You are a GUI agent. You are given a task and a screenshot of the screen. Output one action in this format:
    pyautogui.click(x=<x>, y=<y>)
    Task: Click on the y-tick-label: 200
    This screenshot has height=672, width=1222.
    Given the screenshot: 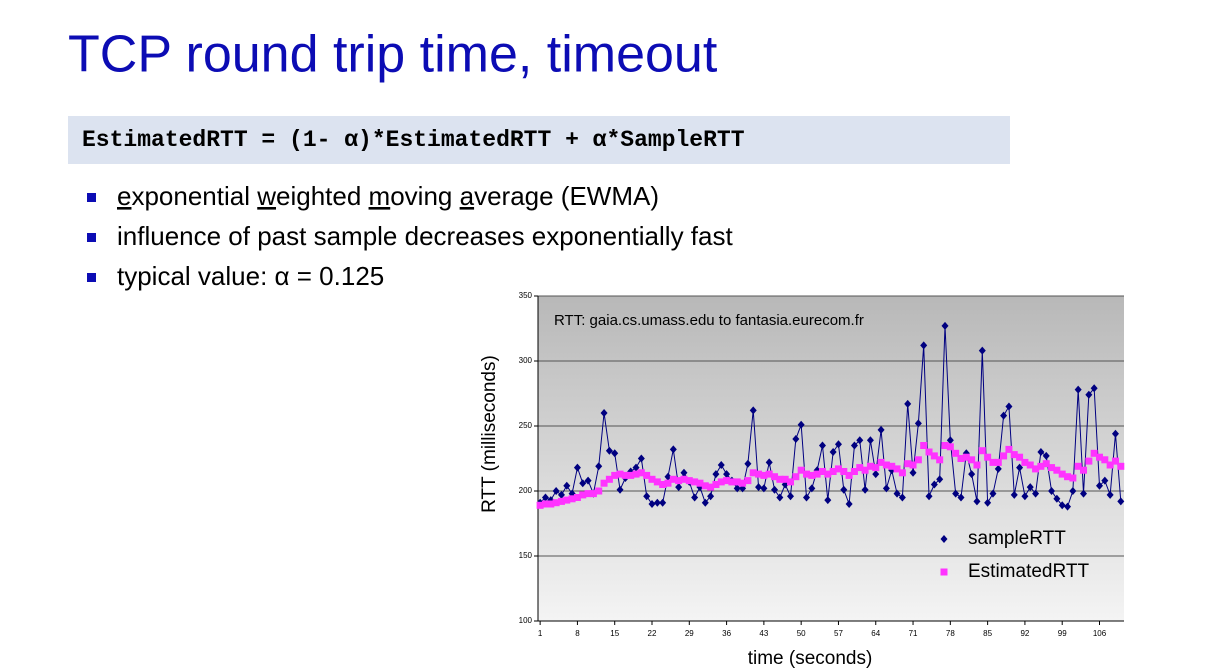 What is the action you would take?
    pyautogui.click(x=526, y=490)
    